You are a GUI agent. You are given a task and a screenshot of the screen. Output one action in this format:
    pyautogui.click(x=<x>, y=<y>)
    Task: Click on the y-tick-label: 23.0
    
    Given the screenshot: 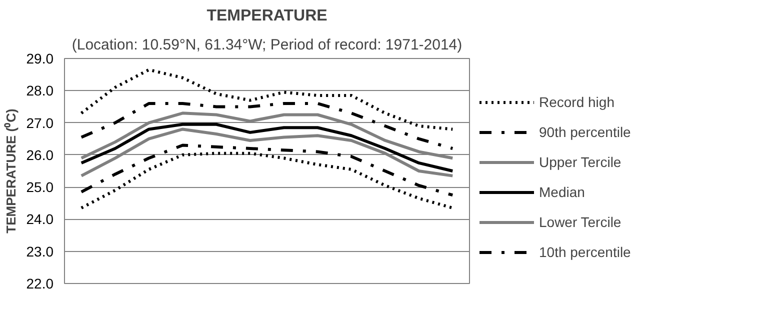 What is the action you would take?
    pyautogui.click(x=40, y=251)
    